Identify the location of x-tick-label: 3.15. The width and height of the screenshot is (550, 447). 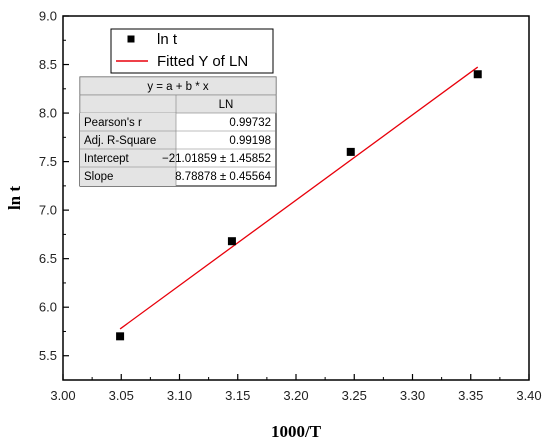
(237, 395).